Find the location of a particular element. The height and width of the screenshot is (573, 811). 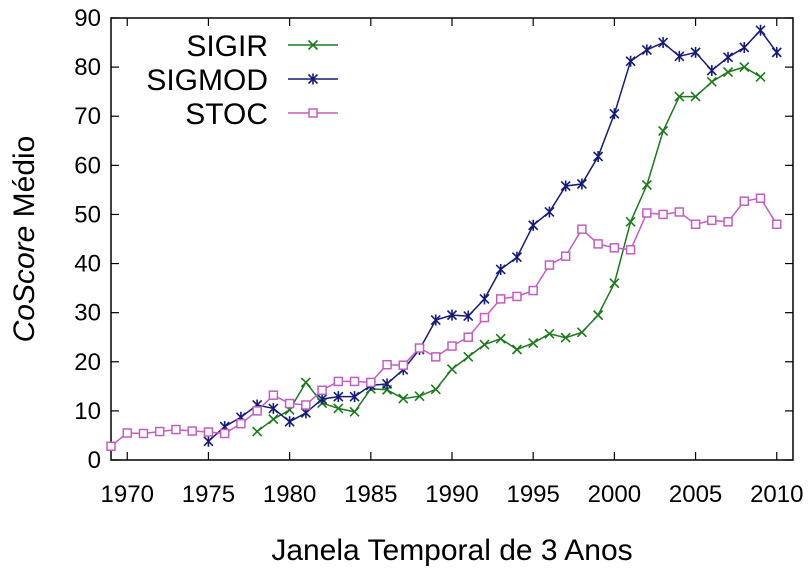

y-tick-label: 60 is located at coordinates (87, 165).